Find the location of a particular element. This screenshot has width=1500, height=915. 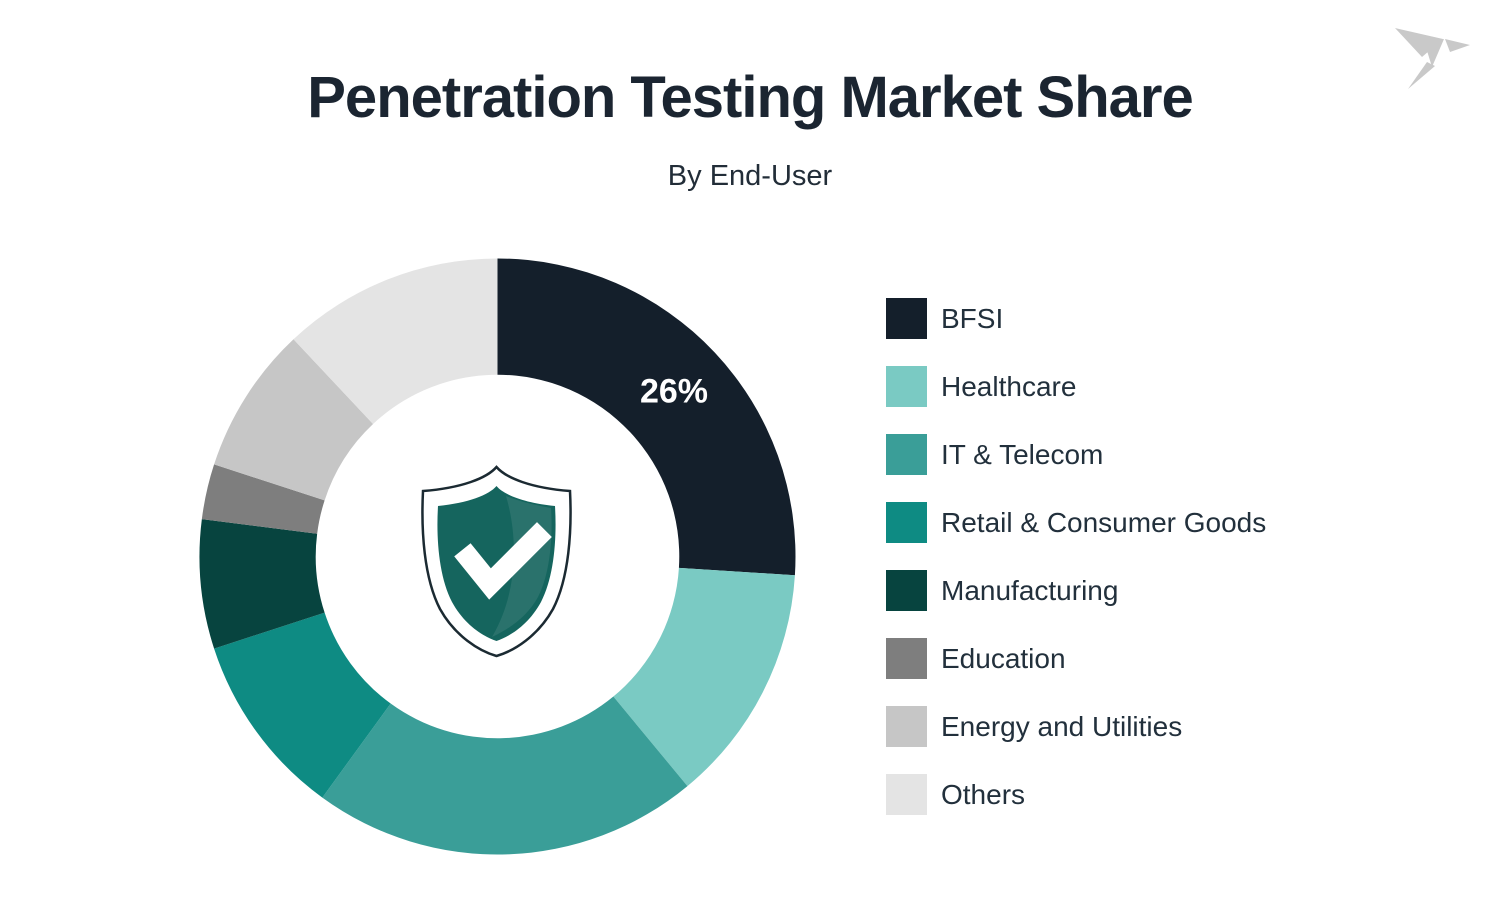

legend-item: Energy and Utilities is located at coordinates (1076, 726).